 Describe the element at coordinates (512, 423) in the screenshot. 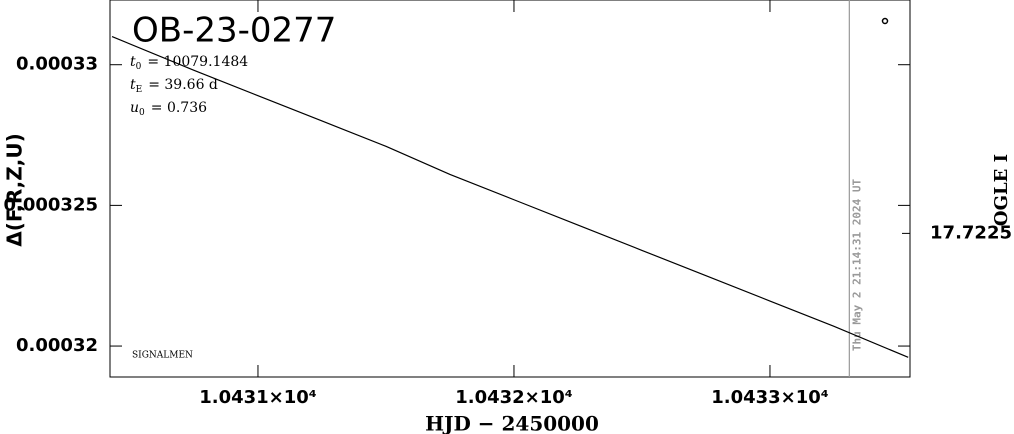

I see `x-axis-label: HJD − 2450000` at that location.